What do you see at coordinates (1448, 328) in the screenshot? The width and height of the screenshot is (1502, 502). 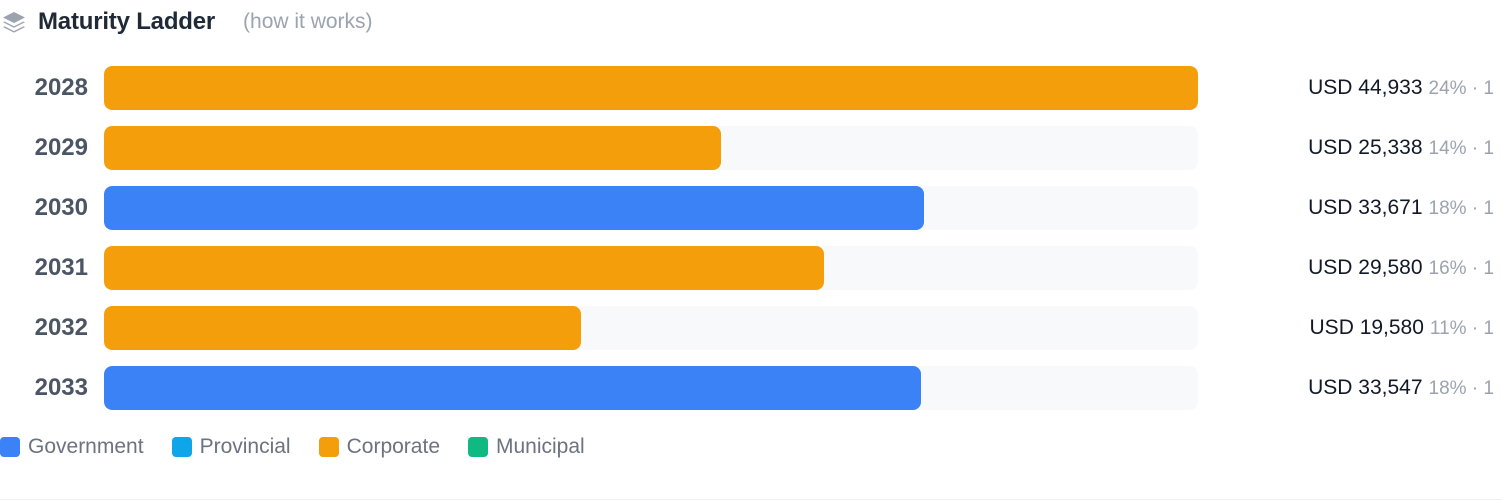 I see `percent-text: 11%` at bounding box center [1448, 328].